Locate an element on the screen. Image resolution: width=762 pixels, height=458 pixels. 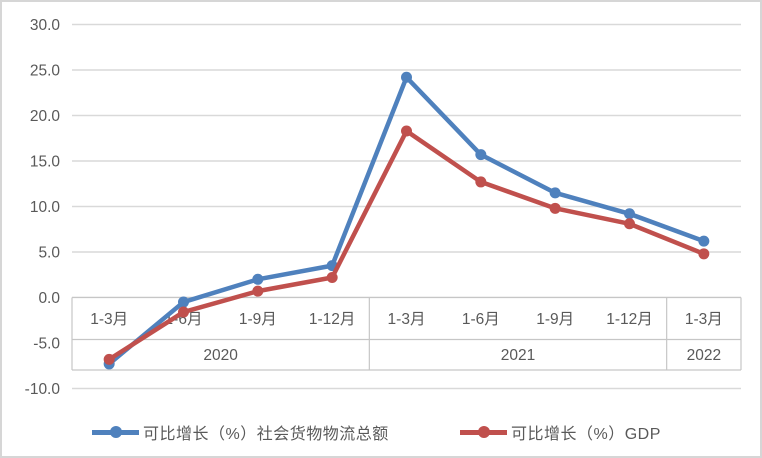
legend-item-logistics: 可比增长（%）社会货物物流总额 is located at coordinates (240, 432).